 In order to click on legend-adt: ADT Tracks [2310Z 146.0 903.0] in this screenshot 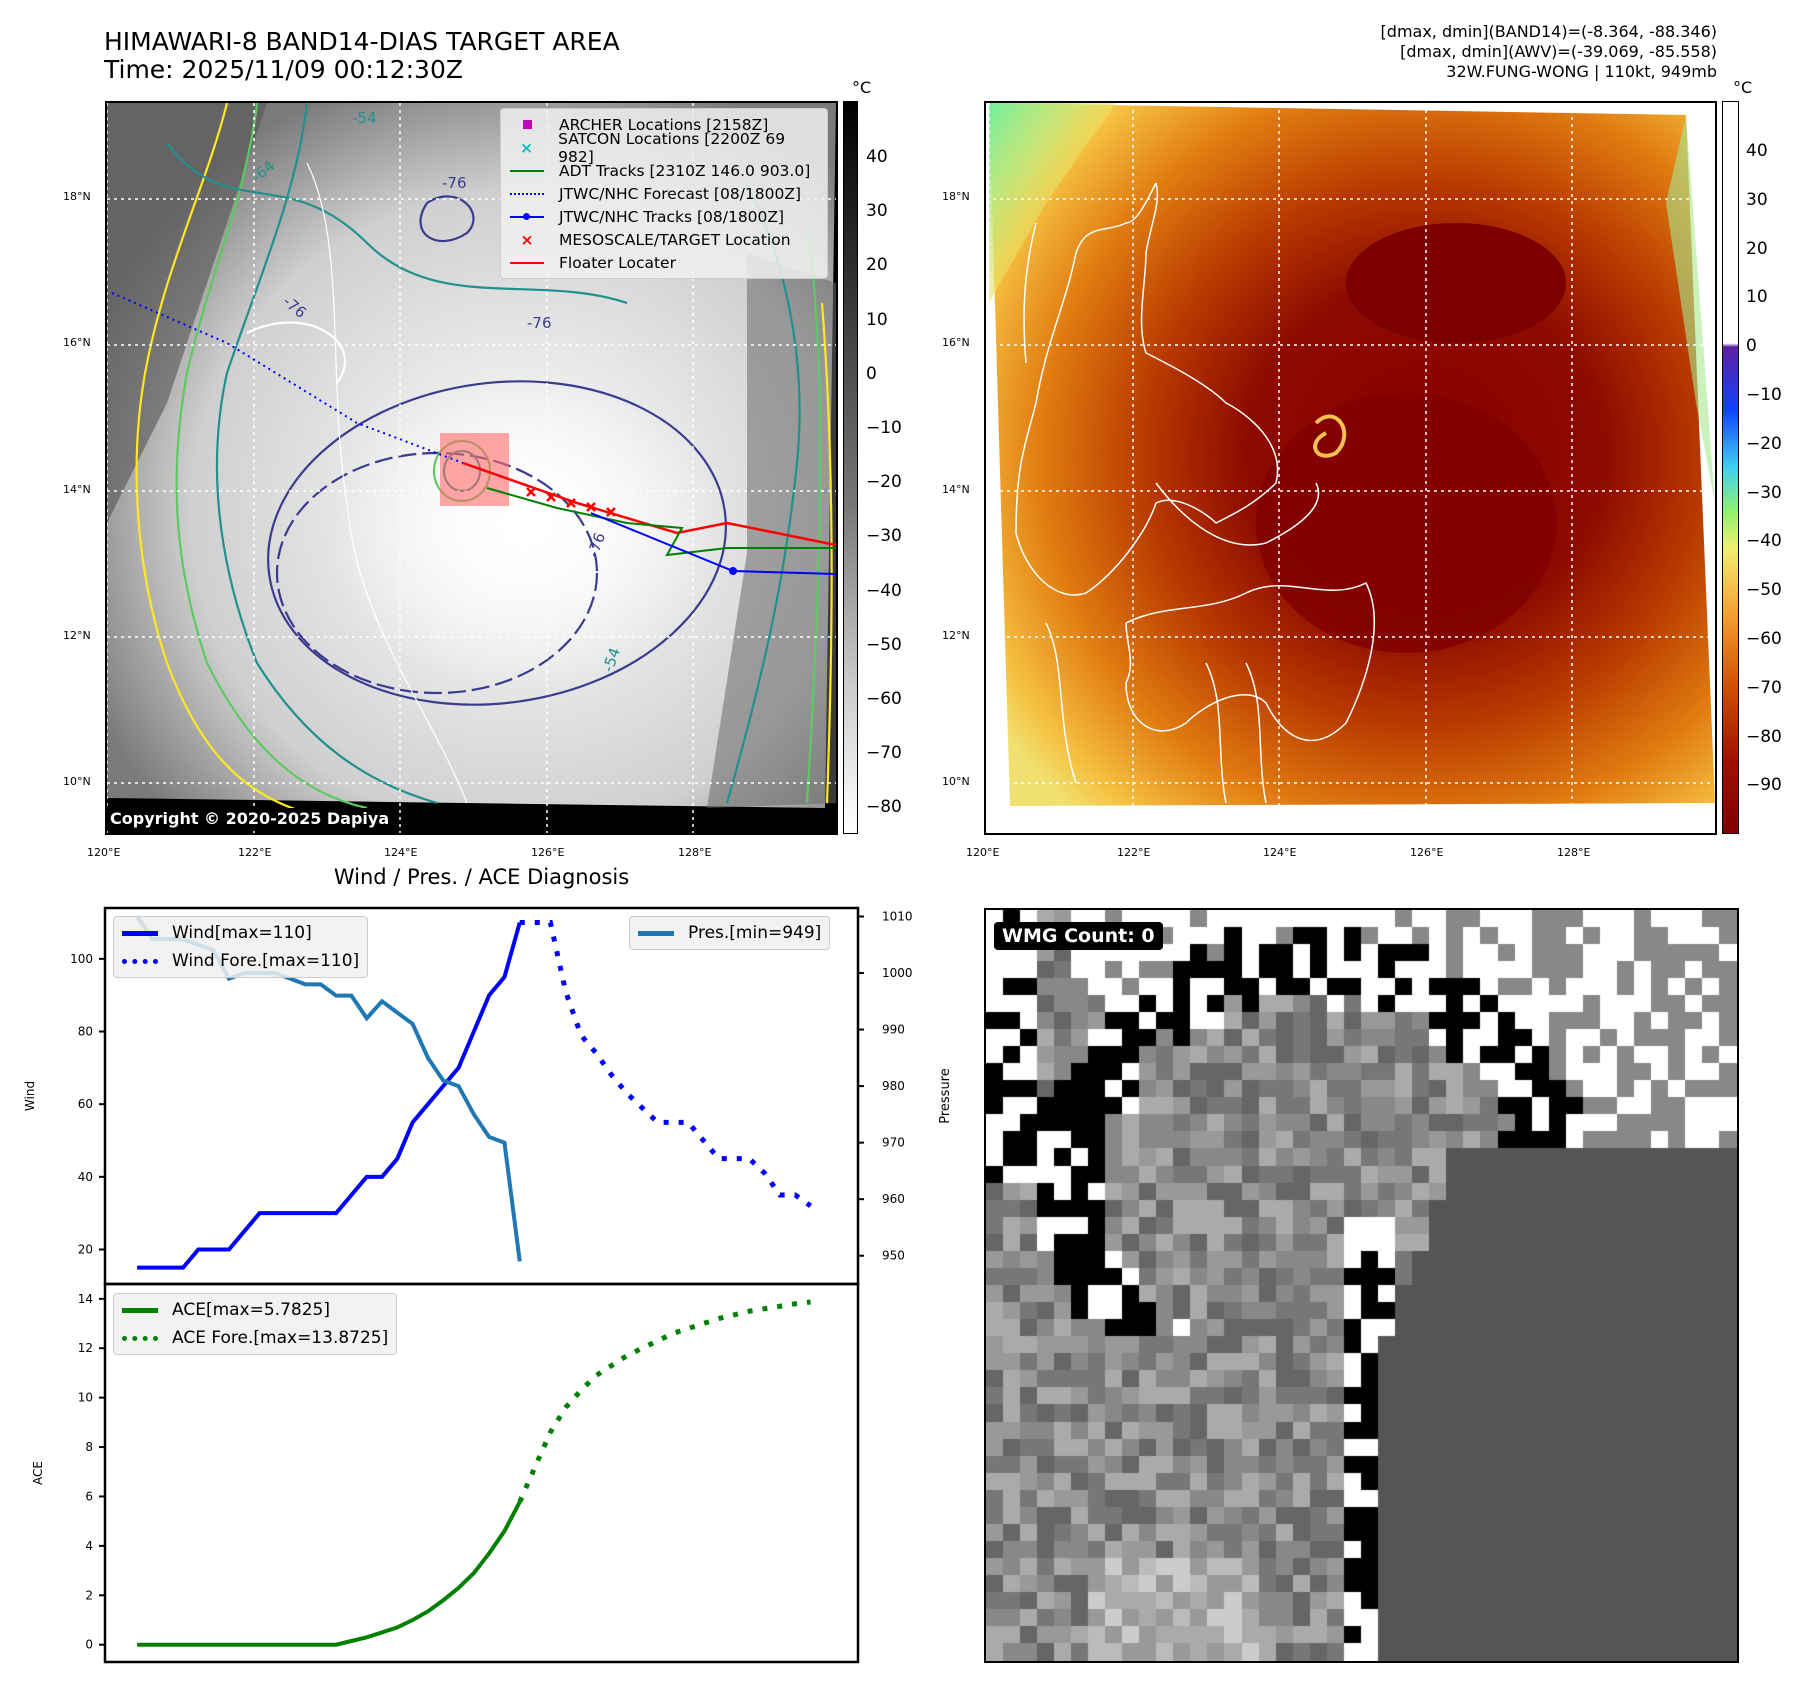, I will do `click(664, 170)`.